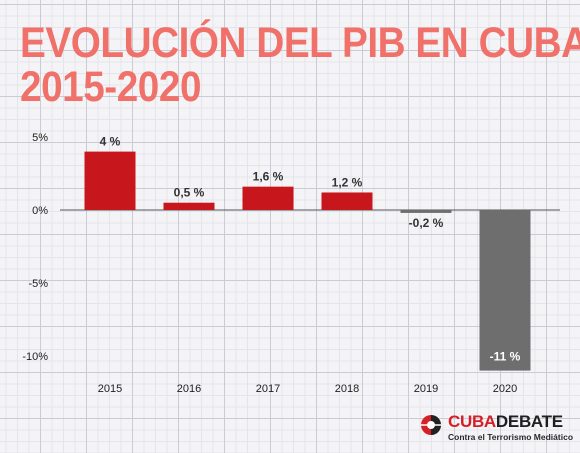  Describe the element at coordinates (431, 425) in the screenshot. I see `target-icon` at that location.